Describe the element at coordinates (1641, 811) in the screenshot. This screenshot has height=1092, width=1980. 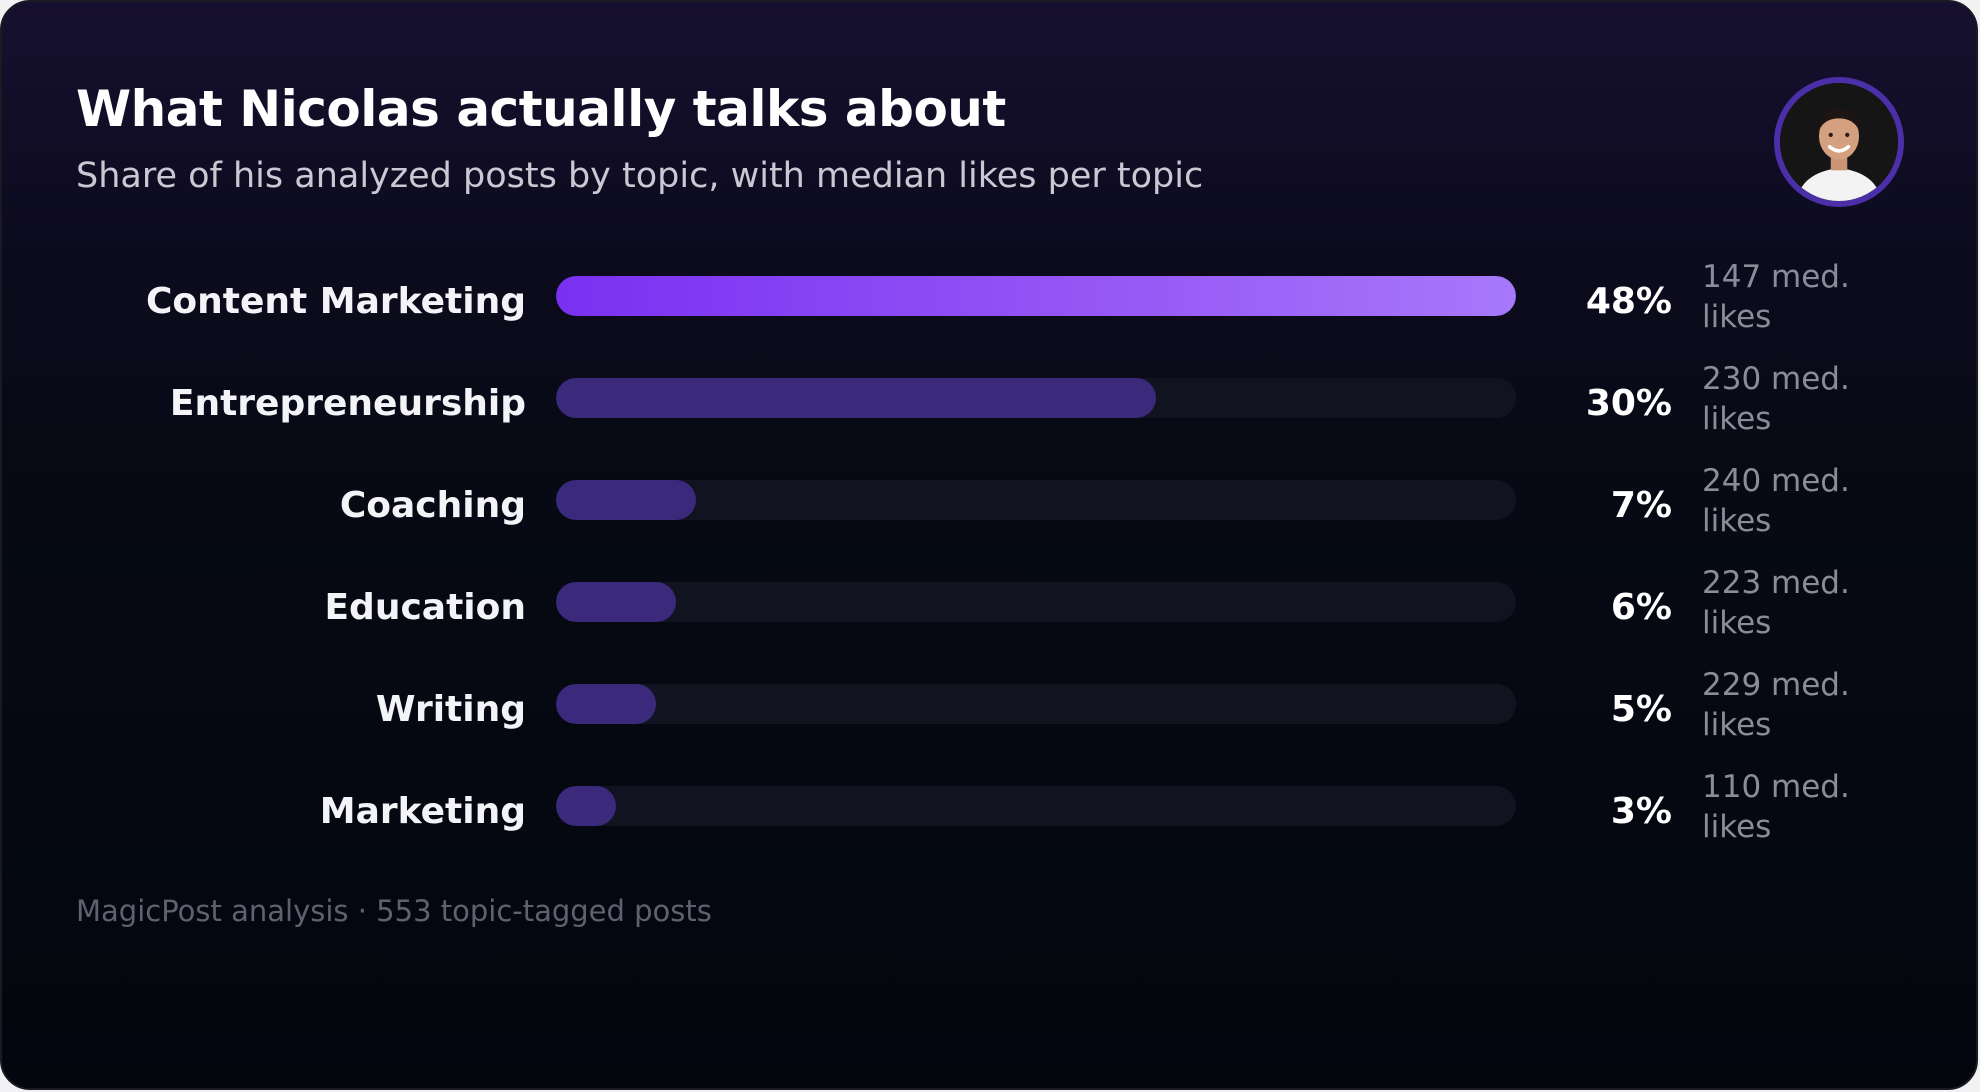
I see `value-label: 3%` at that location.